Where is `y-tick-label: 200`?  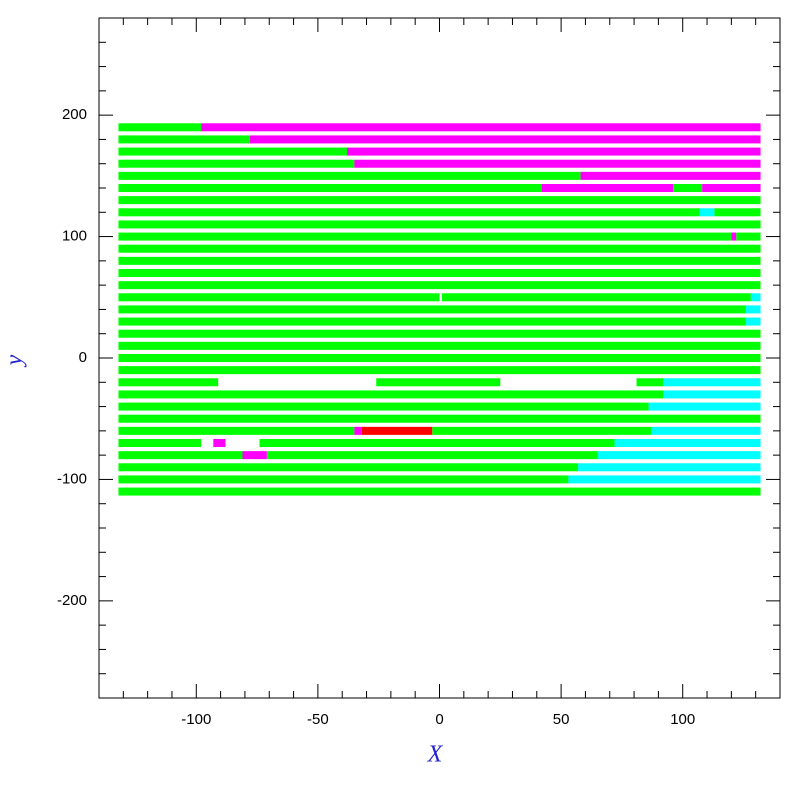 y-tick-label: 200 is located at coordinates (74, 114).